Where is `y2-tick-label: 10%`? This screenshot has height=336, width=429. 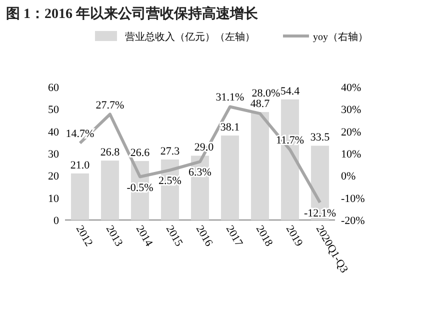 y2-tick-label: 10% is located at coordinates (351, 154).